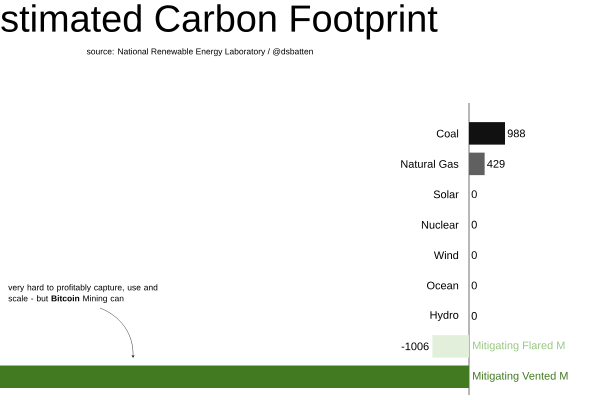 This screenshot has height=400, width=600. I want to click on data-label: 988, so click(516, 134).